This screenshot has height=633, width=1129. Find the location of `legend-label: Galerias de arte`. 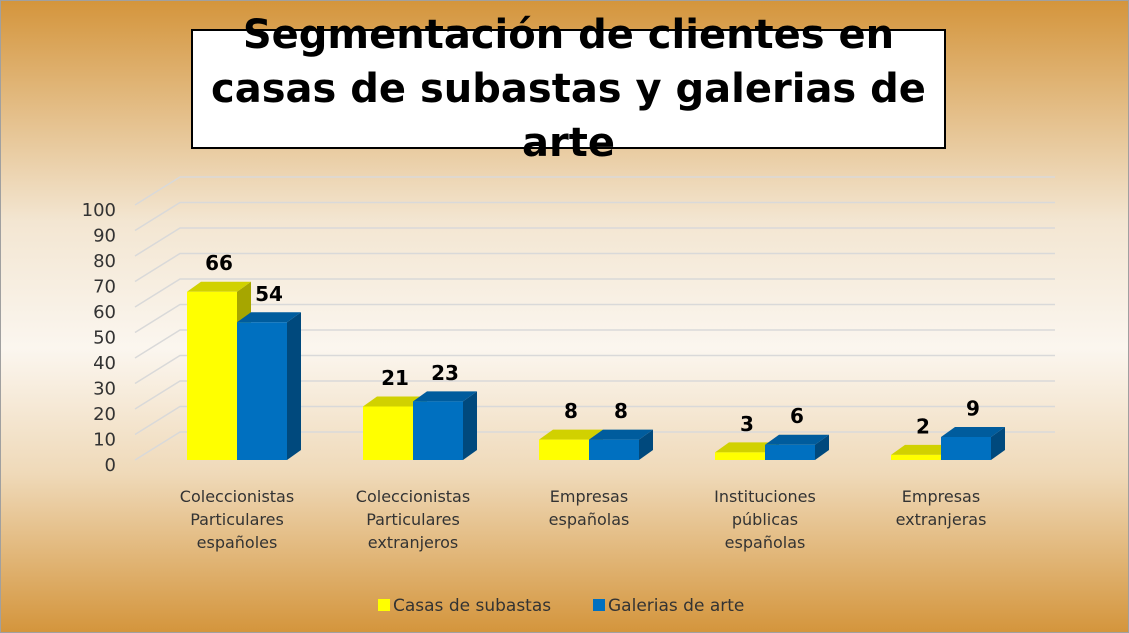

legend-label: Galerias de arte is located at coordinates (676, 606).